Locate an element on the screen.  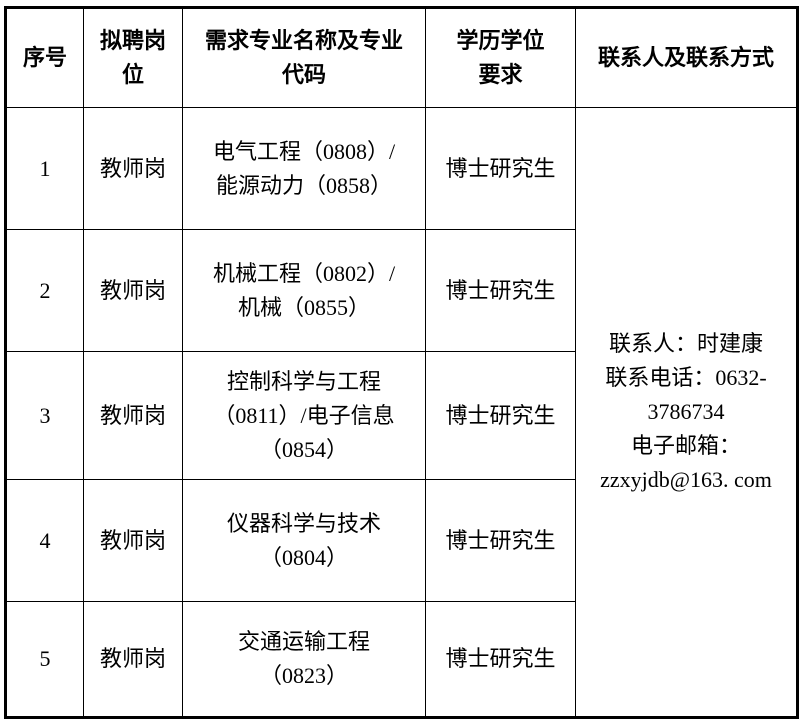
cell-serial-number: 5 is located at coordinates (44, 659).